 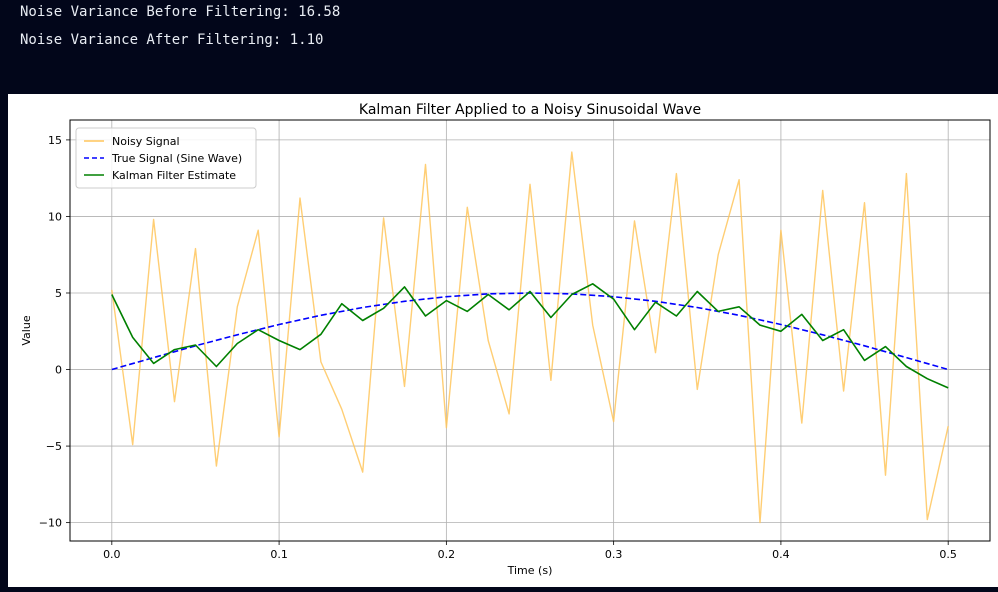 What do you see at coordinates (54, 446) in the screenshot?
I see `y-tick-label: −5` at bounding box center [54, 446].